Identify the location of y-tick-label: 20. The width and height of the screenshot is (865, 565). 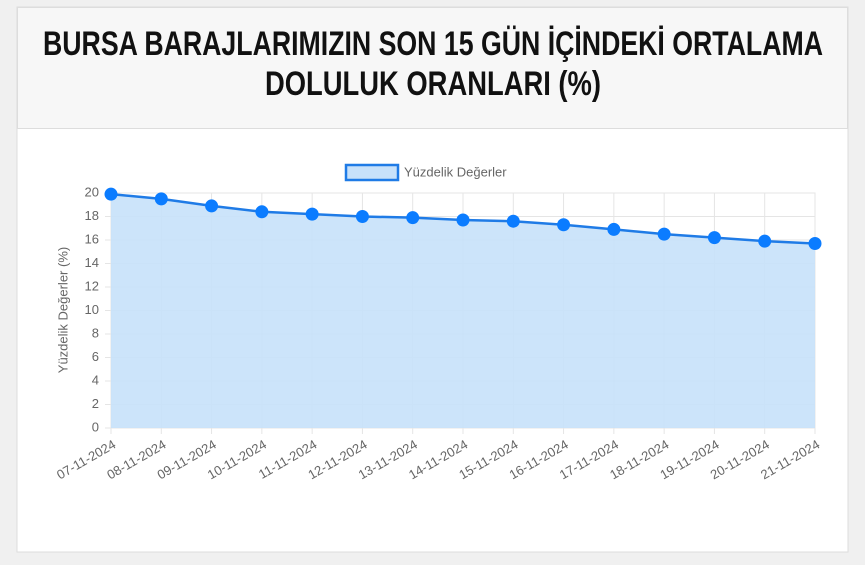
(92, 191).